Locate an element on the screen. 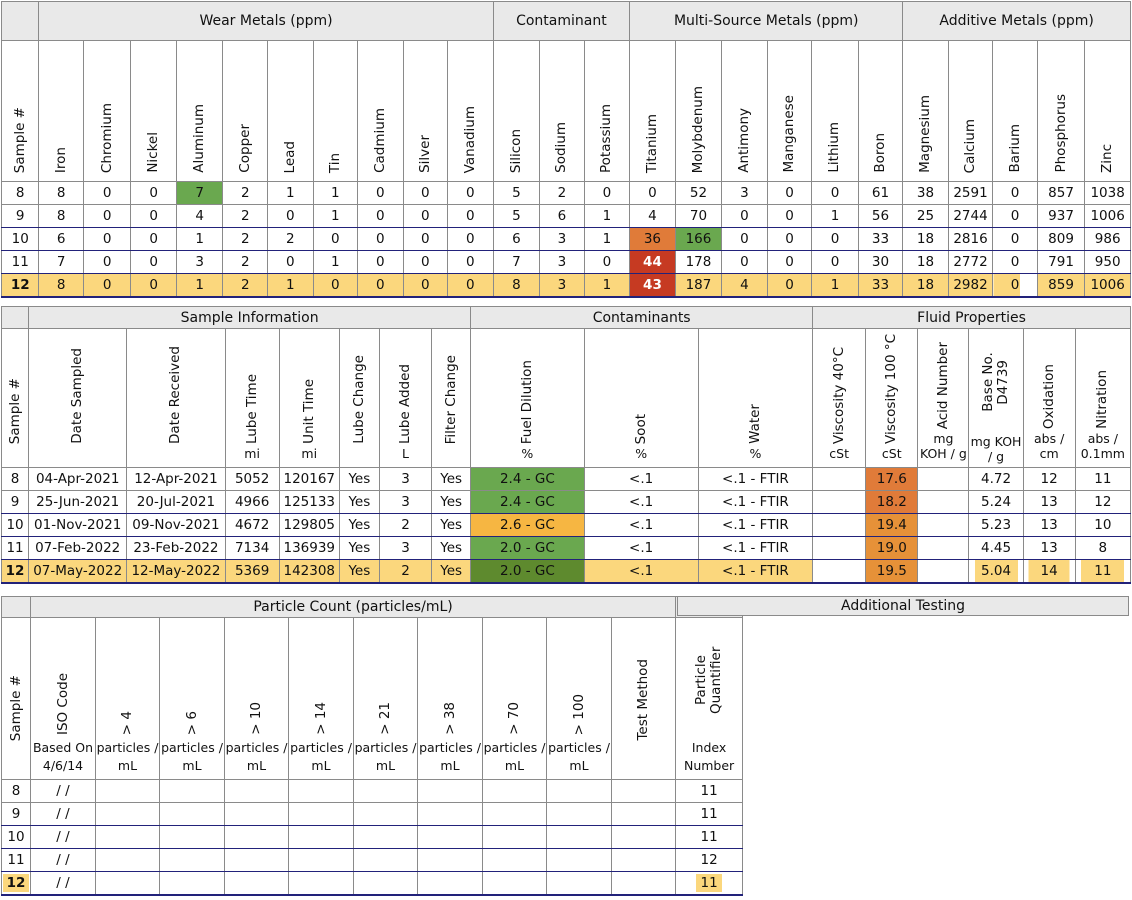 The image size is (1132, 900). particle-cell-text: / / is located at coordinates (63, 860).